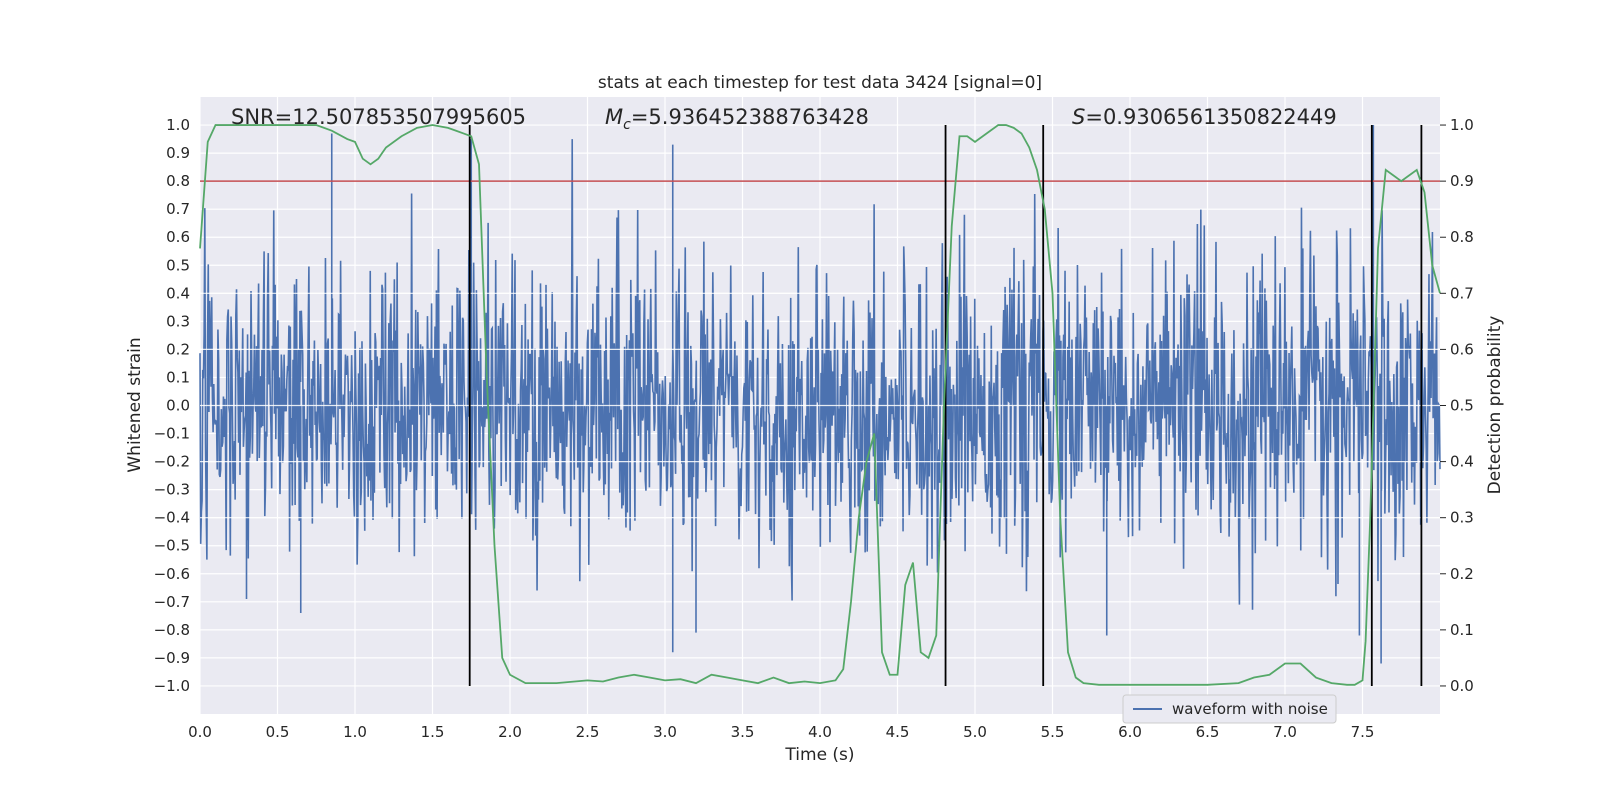  I want to click on y-tick-label: 1.0, so click(178, 125).